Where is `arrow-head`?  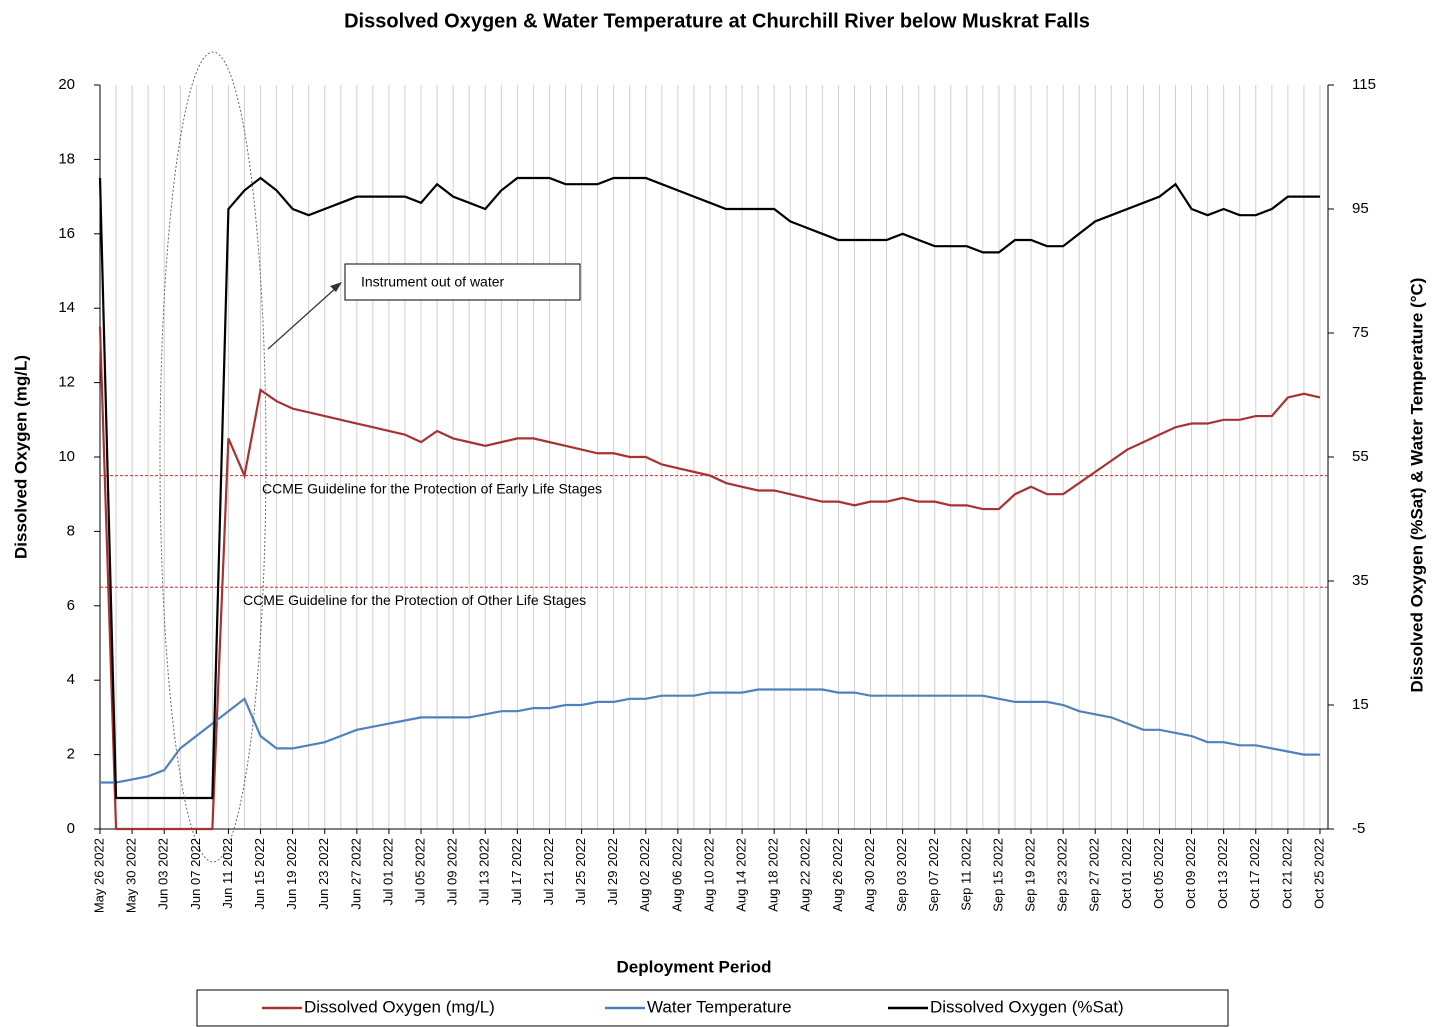 arrow-head is located at coordinates (336, 287).